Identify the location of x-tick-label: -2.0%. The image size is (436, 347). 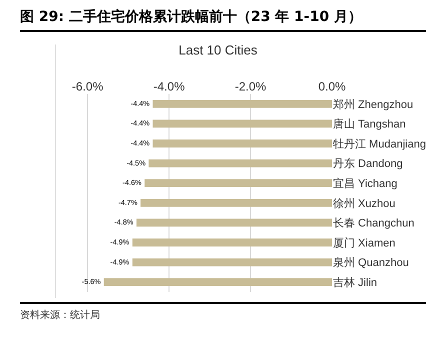
(250, 87).